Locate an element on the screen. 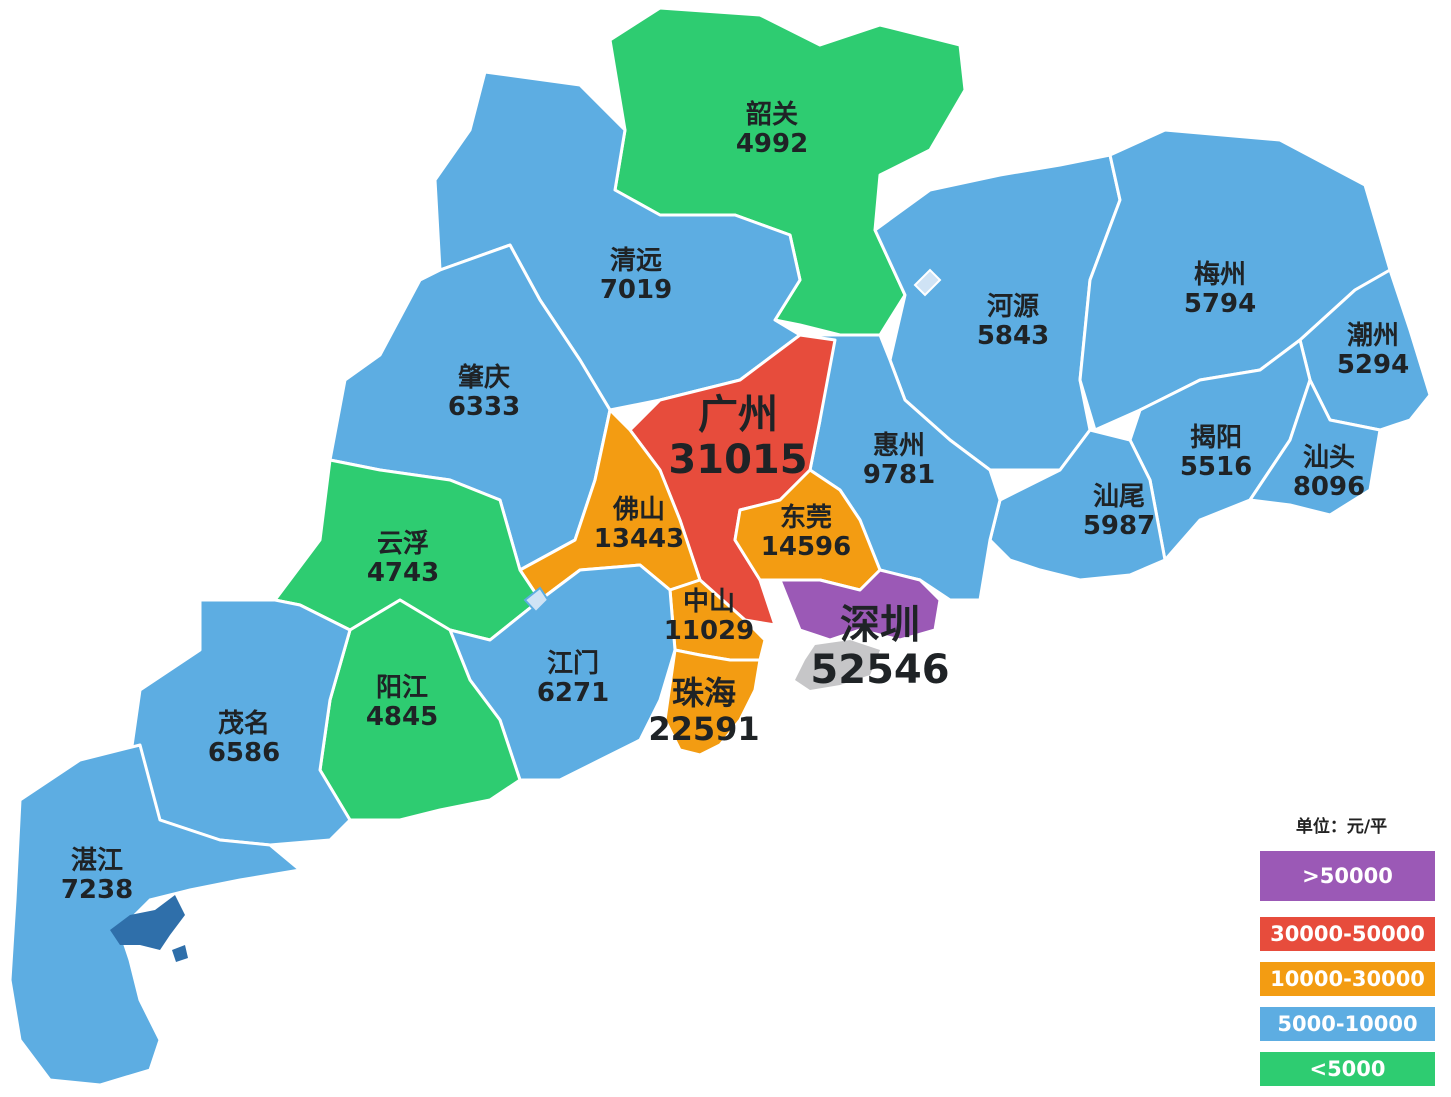  label-guangzhou: 广州 31015 is located at coordinates (738, 437).